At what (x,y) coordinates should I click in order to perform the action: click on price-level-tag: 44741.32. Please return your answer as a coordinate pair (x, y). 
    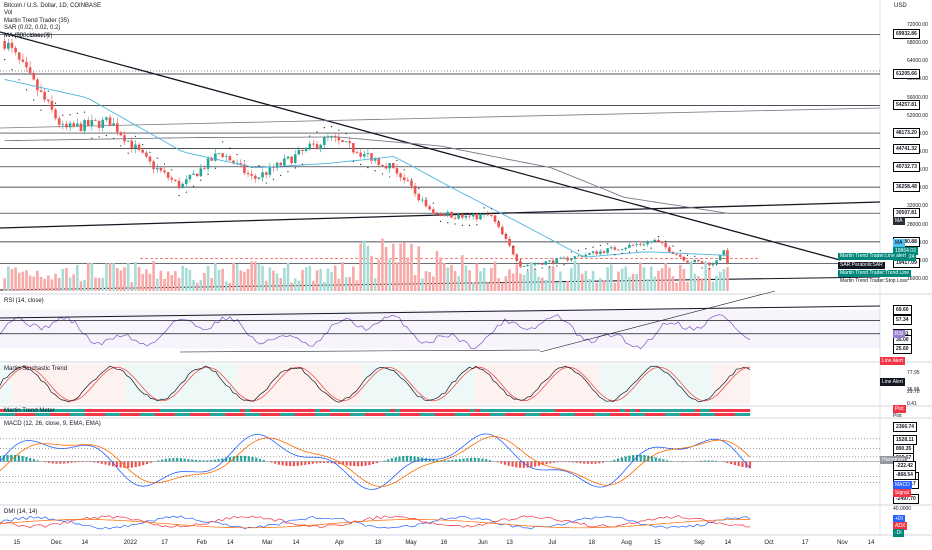
    Looking at the image, I should click on (906, 148).